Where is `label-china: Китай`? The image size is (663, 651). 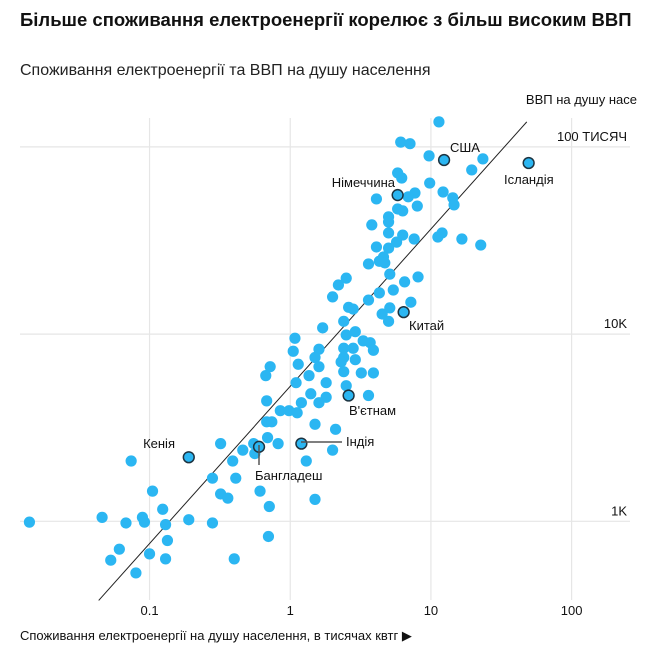
label-china: Китай is located at coordinates (426, 325).